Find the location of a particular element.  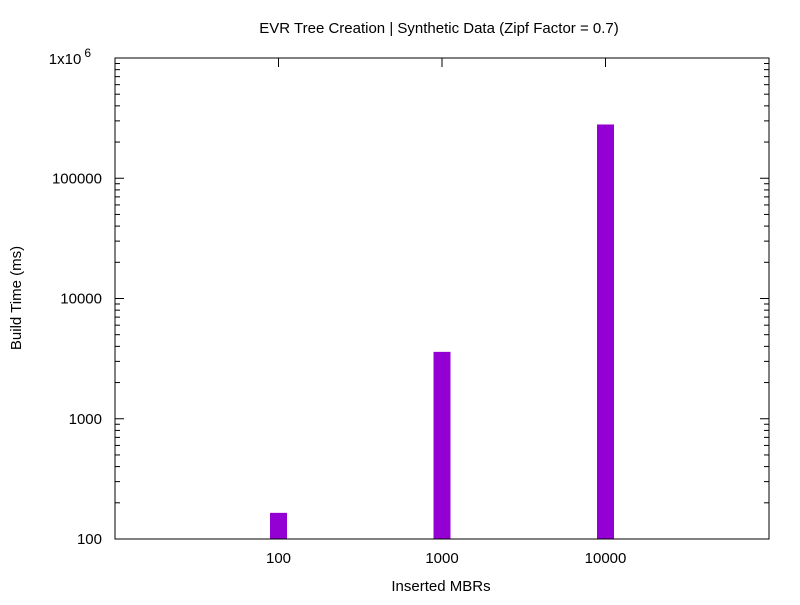

x-axis-label: Inserted MBRs is located at coordinates (440, 586).